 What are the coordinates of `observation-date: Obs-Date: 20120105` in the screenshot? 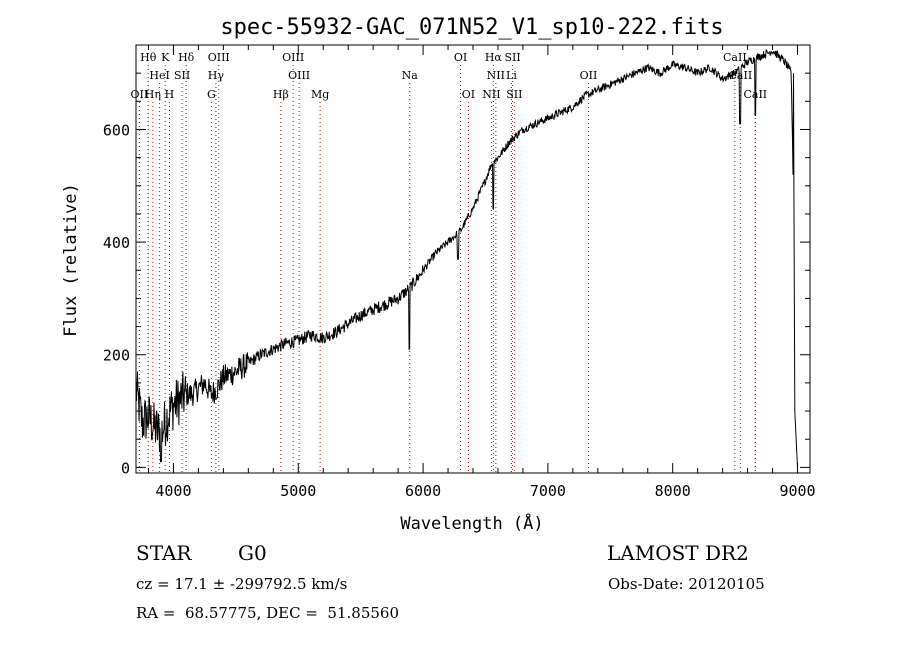 It's located at (686, 584).